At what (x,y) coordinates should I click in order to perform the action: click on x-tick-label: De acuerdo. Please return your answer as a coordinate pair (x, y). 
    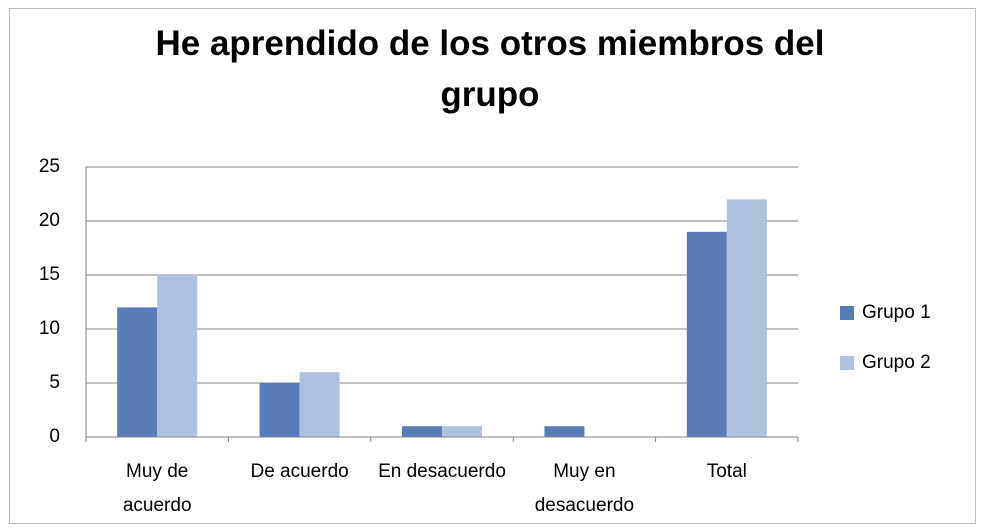
    Looking at the image, I should click on (299, 471).